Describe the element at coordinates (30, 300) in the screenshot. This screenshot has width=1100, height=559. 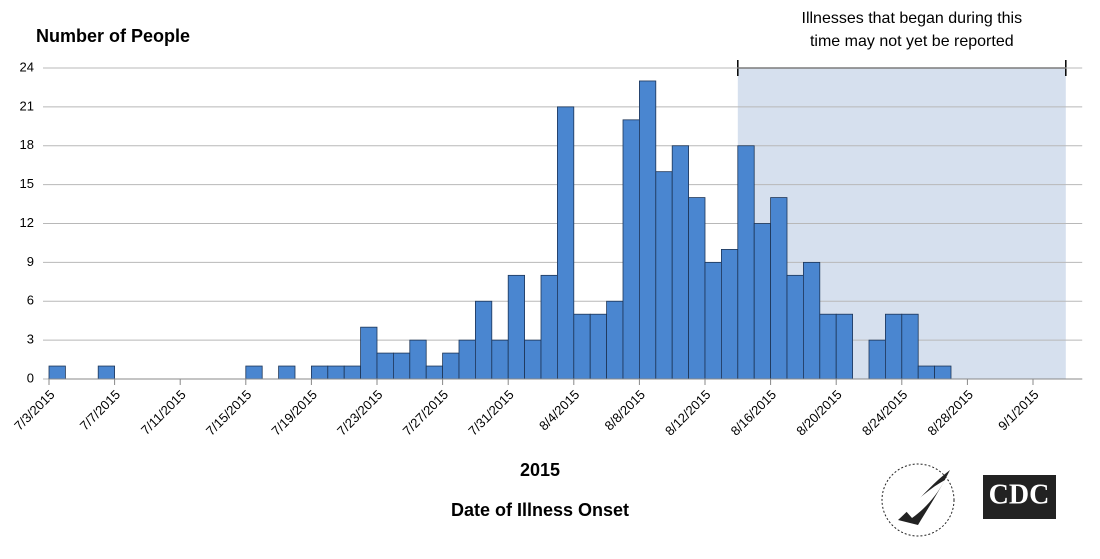
I see `y-tick-label: 6` at that location.